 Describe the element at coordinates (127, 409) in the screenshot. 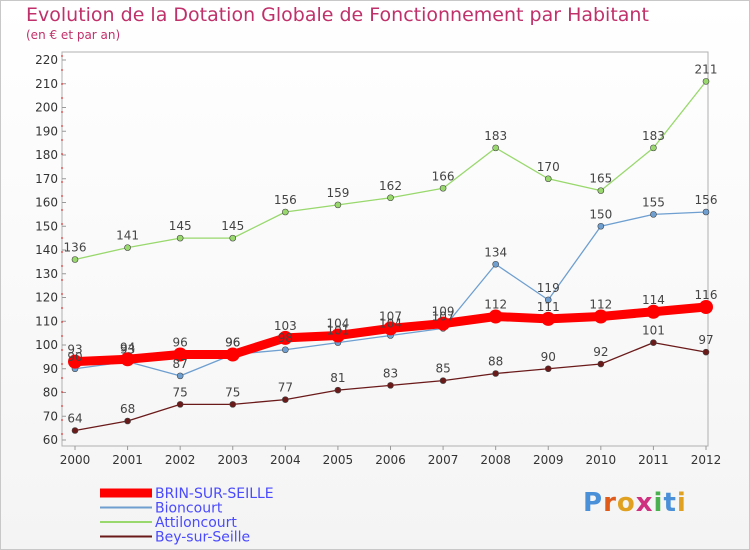

I see `data-label: 68` at that location.